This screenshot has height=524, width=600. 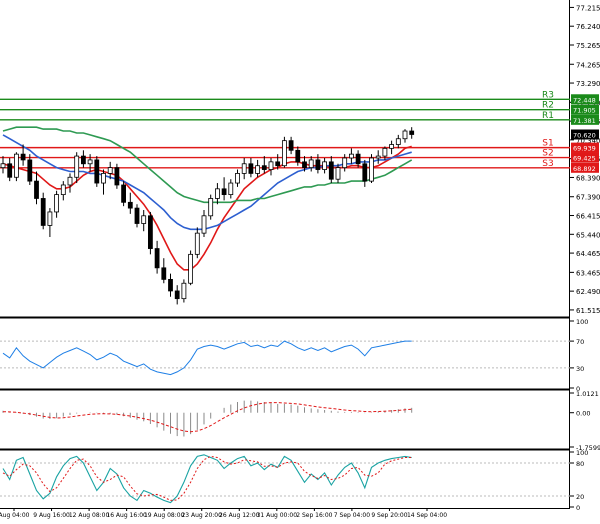 I want to click on price-tick-label: 65.440, so click(x=588, y=235).